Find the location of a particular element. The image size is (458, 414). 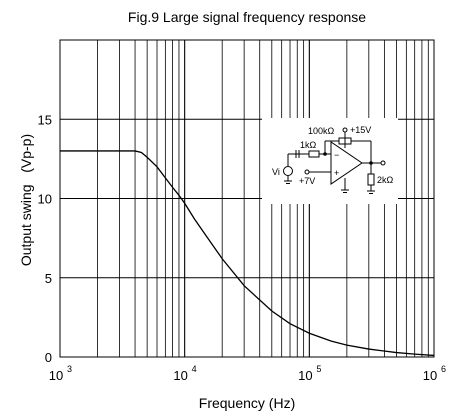

output-terminal is located at coordinates (383, 163).